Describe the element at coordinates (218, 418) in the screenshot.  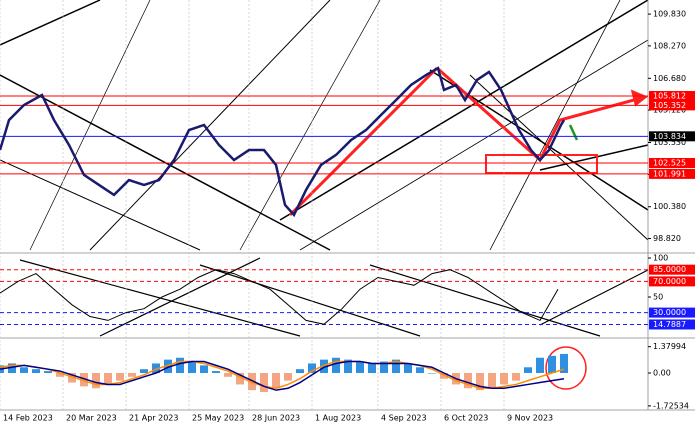
I see `x-tick-label: 25 May 2023` at that location.